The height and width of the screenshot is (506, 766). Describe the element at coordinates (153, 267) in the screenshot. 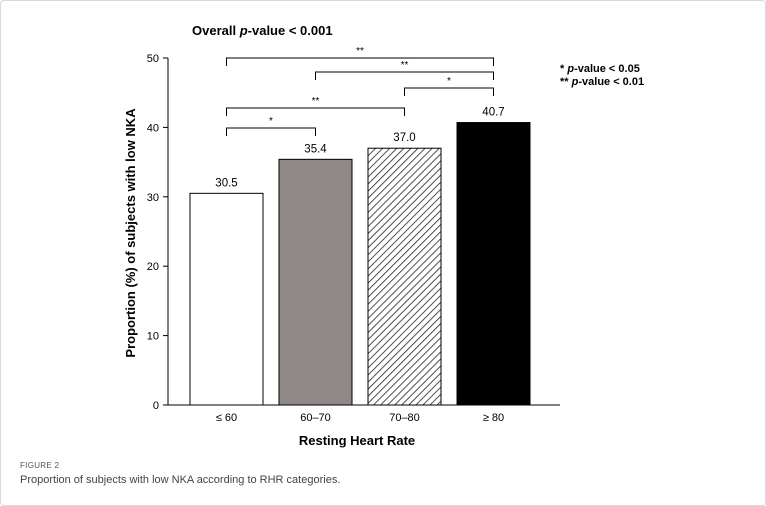

I see `y-tick-label: 20` at that location.